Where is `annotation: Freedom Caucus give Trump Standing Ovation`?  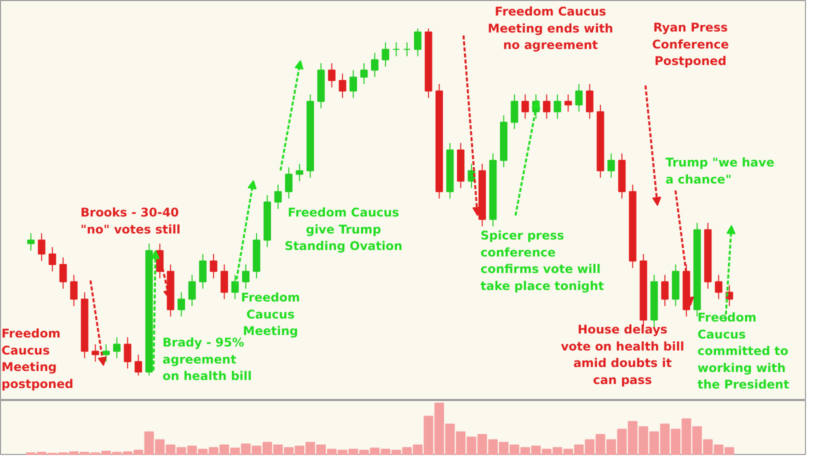 annotation: Freedom Caucus give Trump Standing Ovation is located at coordinates (343, 230).